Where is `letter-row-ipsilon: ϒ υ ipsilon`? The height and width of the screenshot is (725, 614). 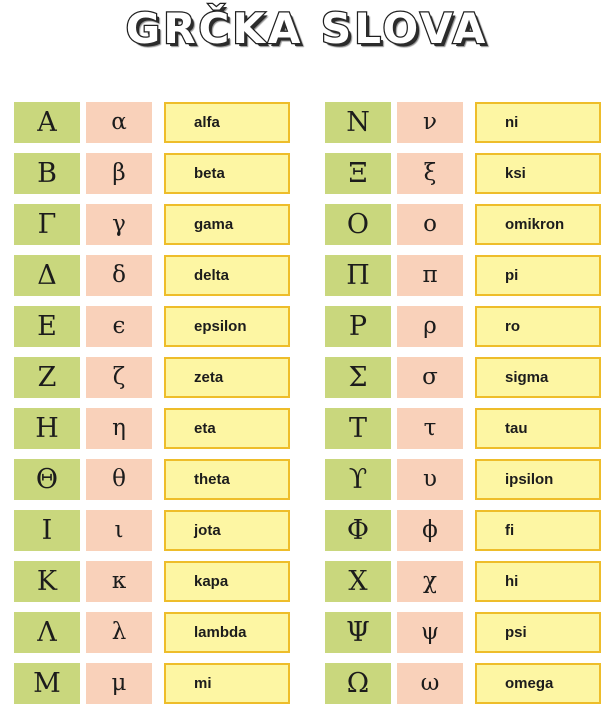
letter-row-ipsilon: ϒ υ ipsilon is located at coordinates (463, 479).